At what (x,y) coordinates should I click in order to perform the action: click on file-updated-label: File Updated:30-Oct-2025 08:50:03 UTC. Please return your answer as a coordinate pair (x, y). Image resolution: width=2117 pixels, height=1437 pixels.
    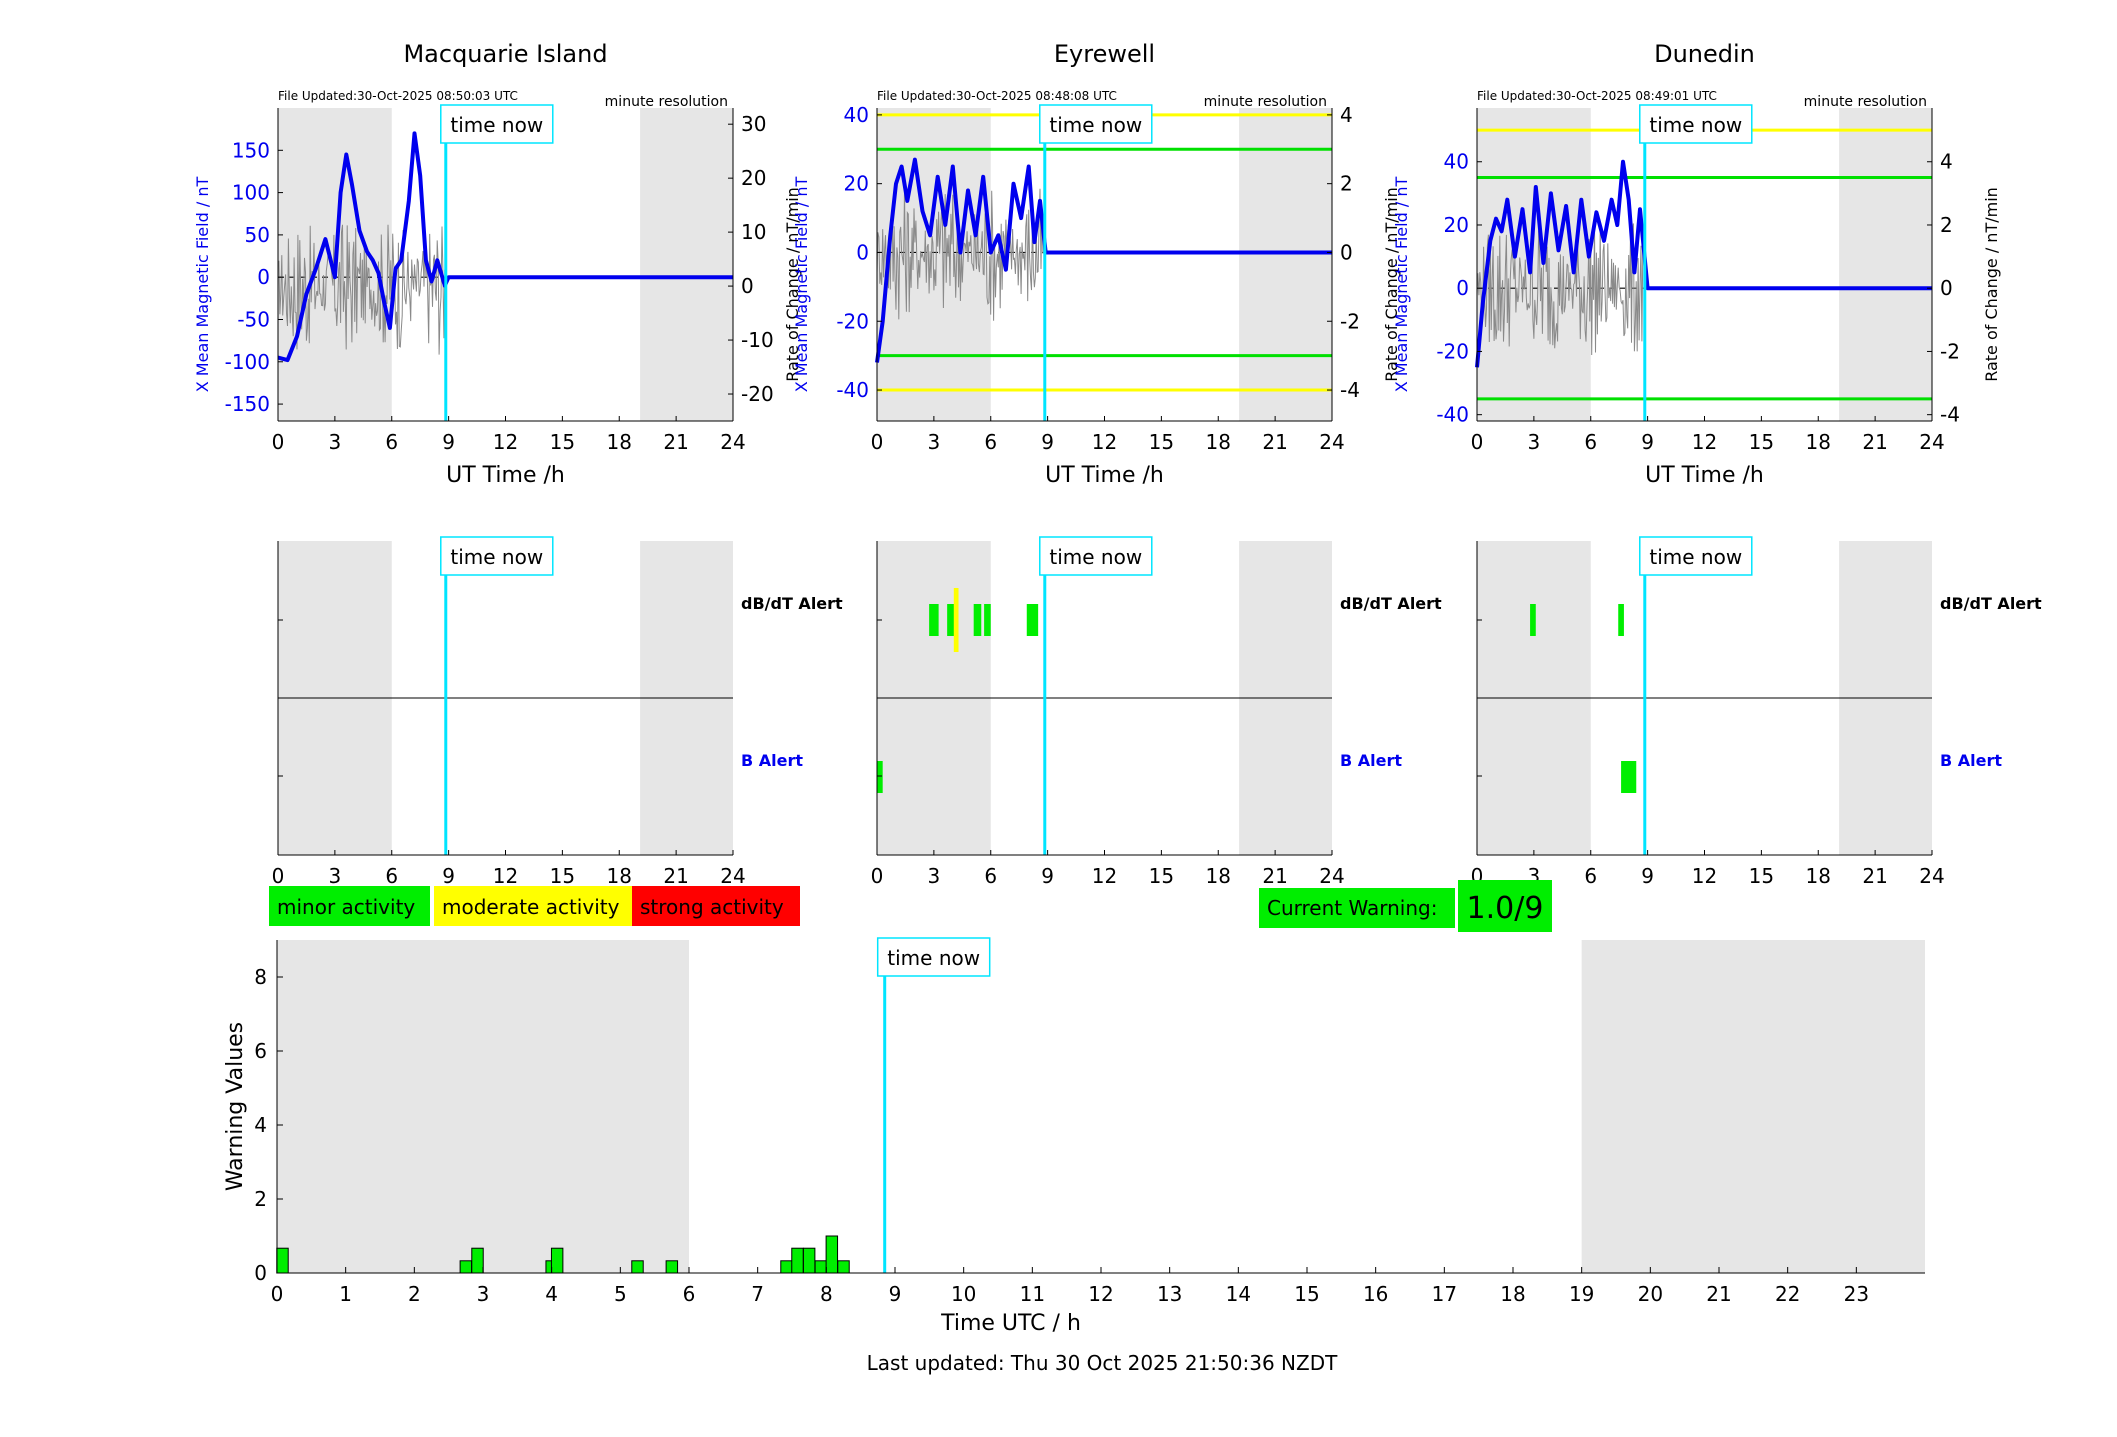
    Looking at the image, I should click on (398, 96).